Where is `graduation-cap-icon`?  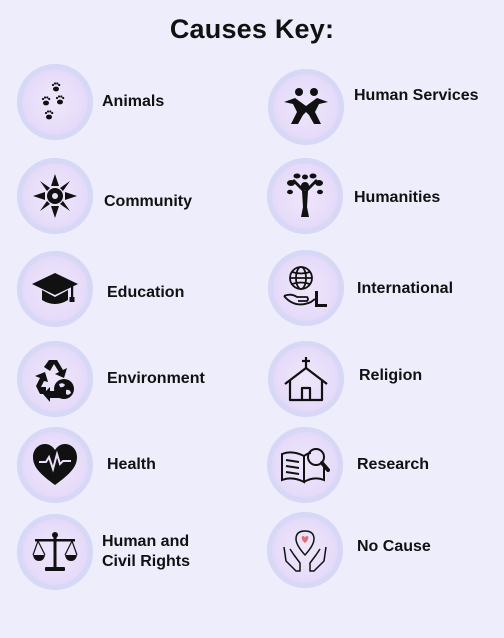 graduation-cap-icon is located at coordinates (55, 288).